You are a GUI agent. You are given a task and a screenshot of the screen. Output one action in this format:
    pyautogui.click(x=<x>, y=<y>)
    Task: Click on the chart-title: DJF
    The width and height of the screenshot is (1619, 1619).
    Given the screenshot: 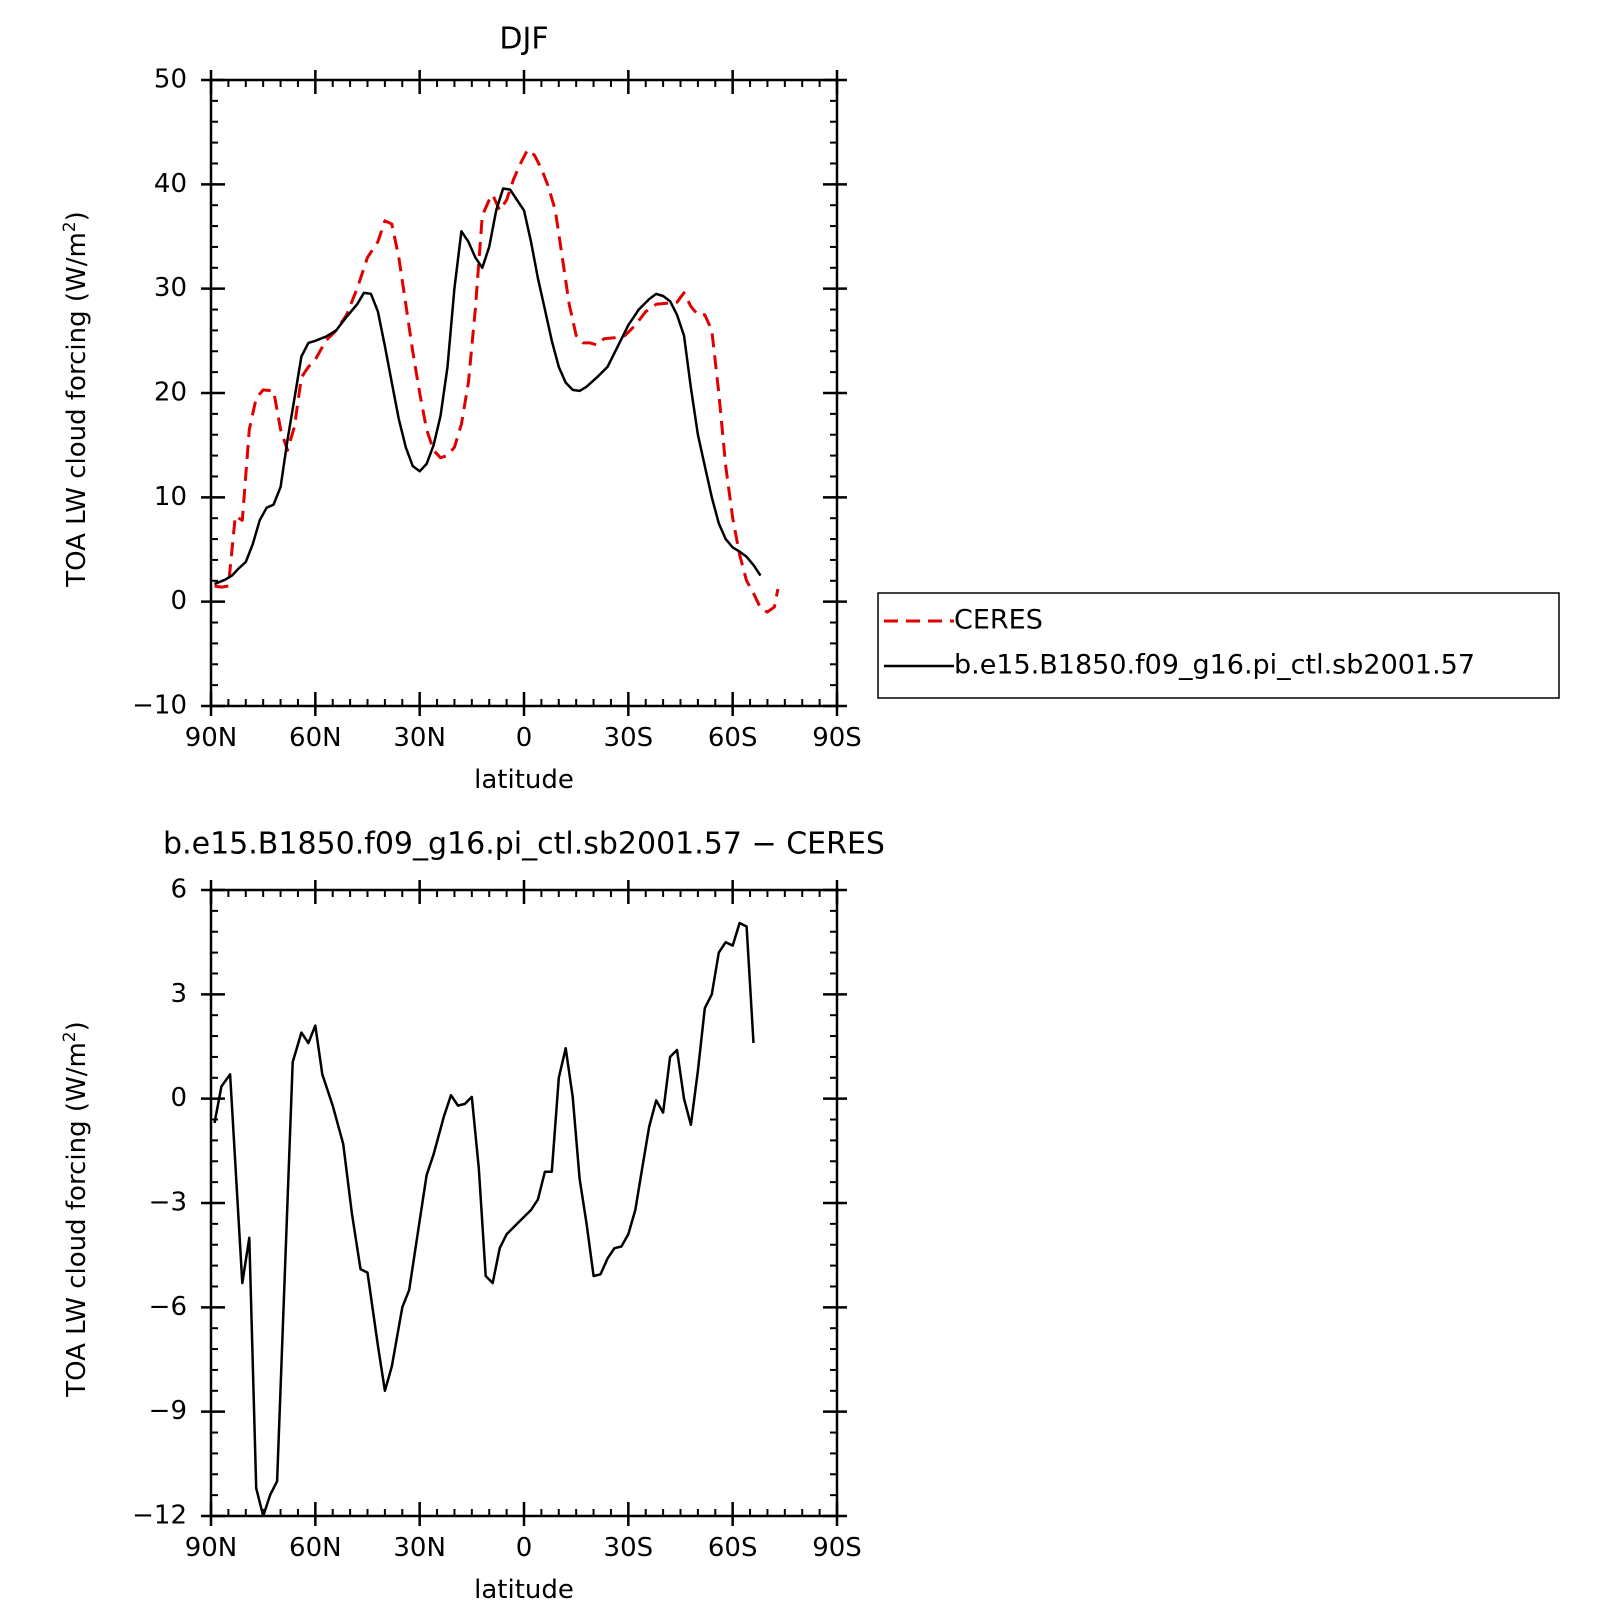 What is the action you would take?
    pyautogui.click(x=523, y=39)
    